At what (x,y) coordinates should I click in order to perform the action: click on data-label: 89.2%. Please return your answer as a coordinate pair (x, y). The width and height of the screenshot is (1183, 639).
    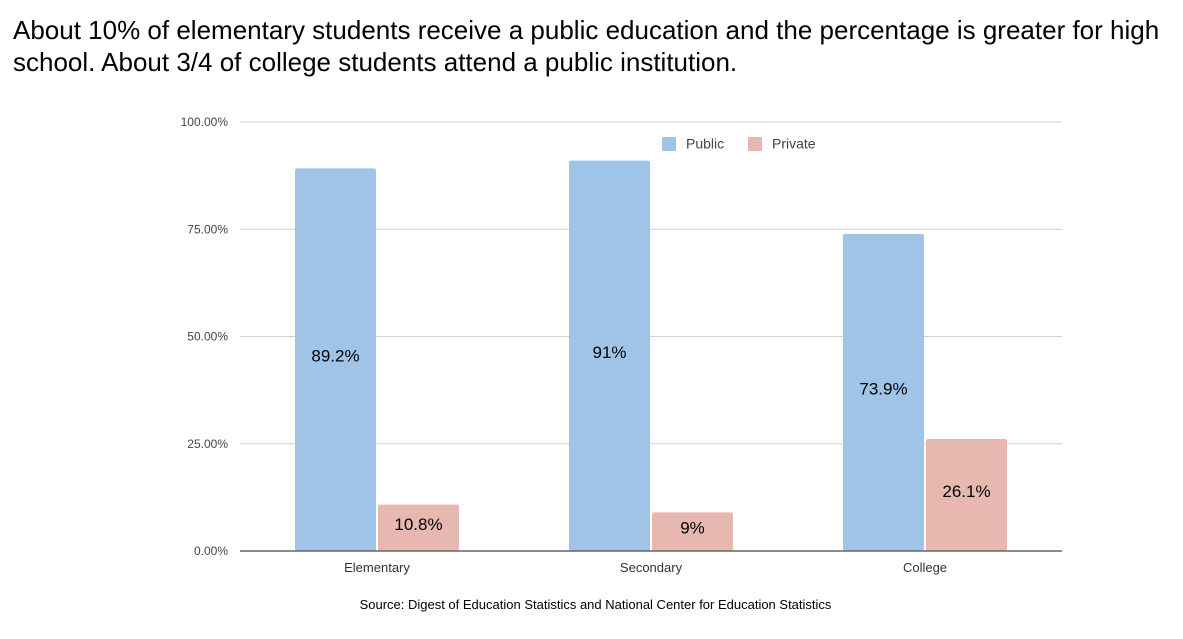
    Looking at the image, I should click on (335, 356).